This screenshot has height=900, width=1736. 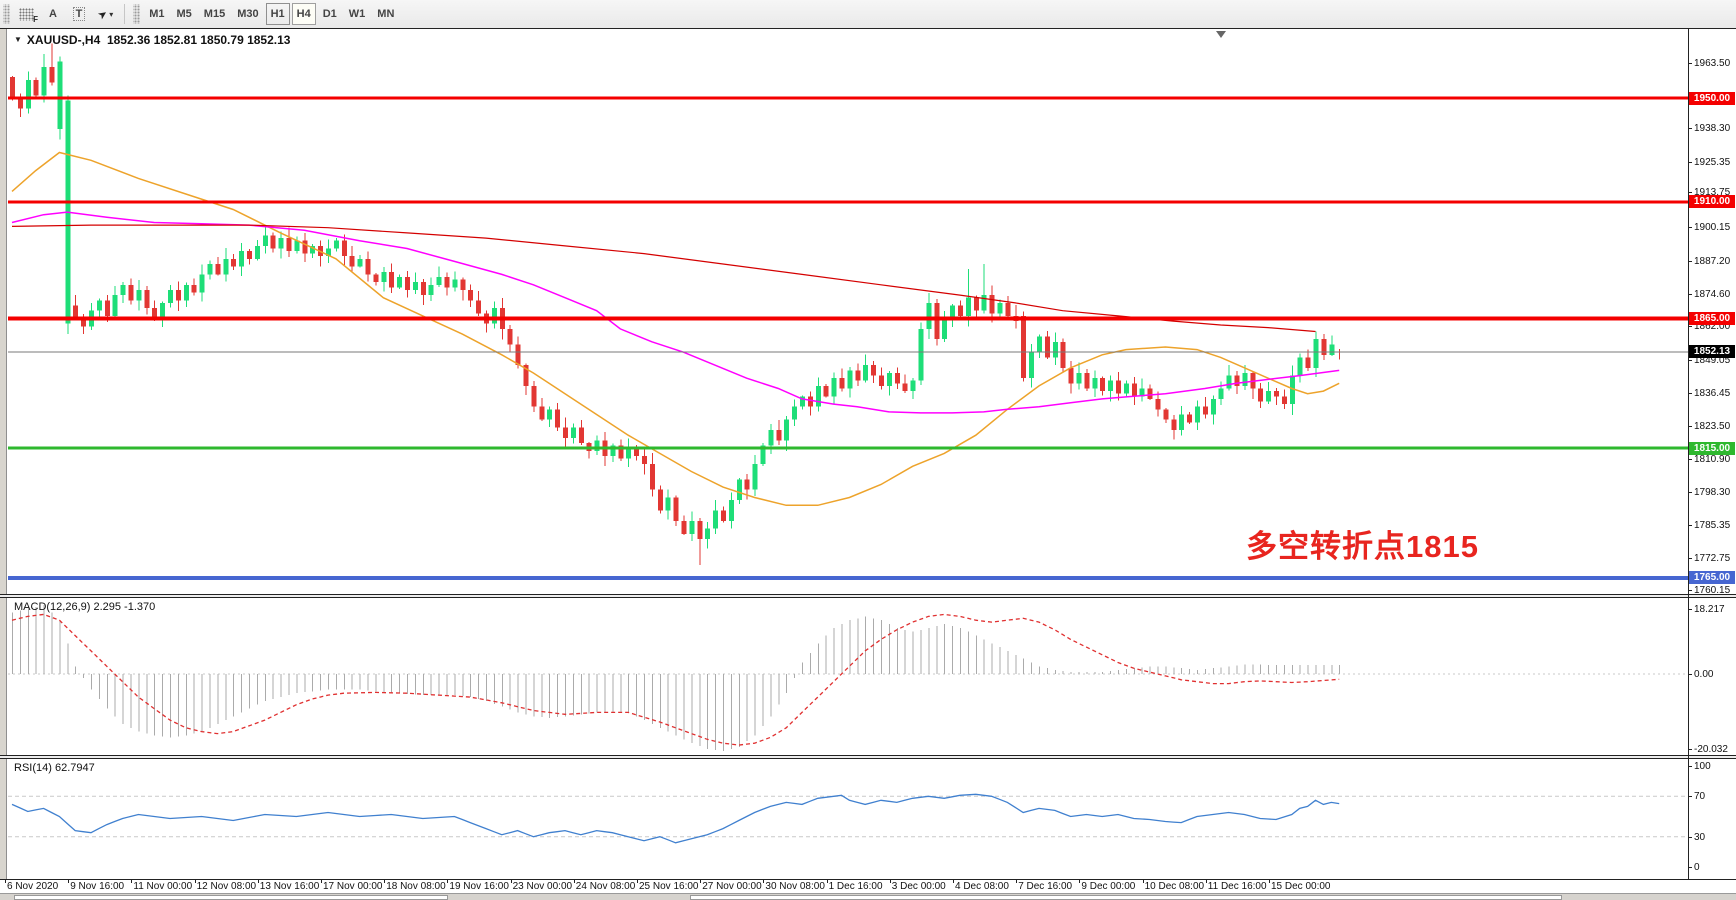 I want to click on grid-f-tool-button: F, so click(x=26, y=14).